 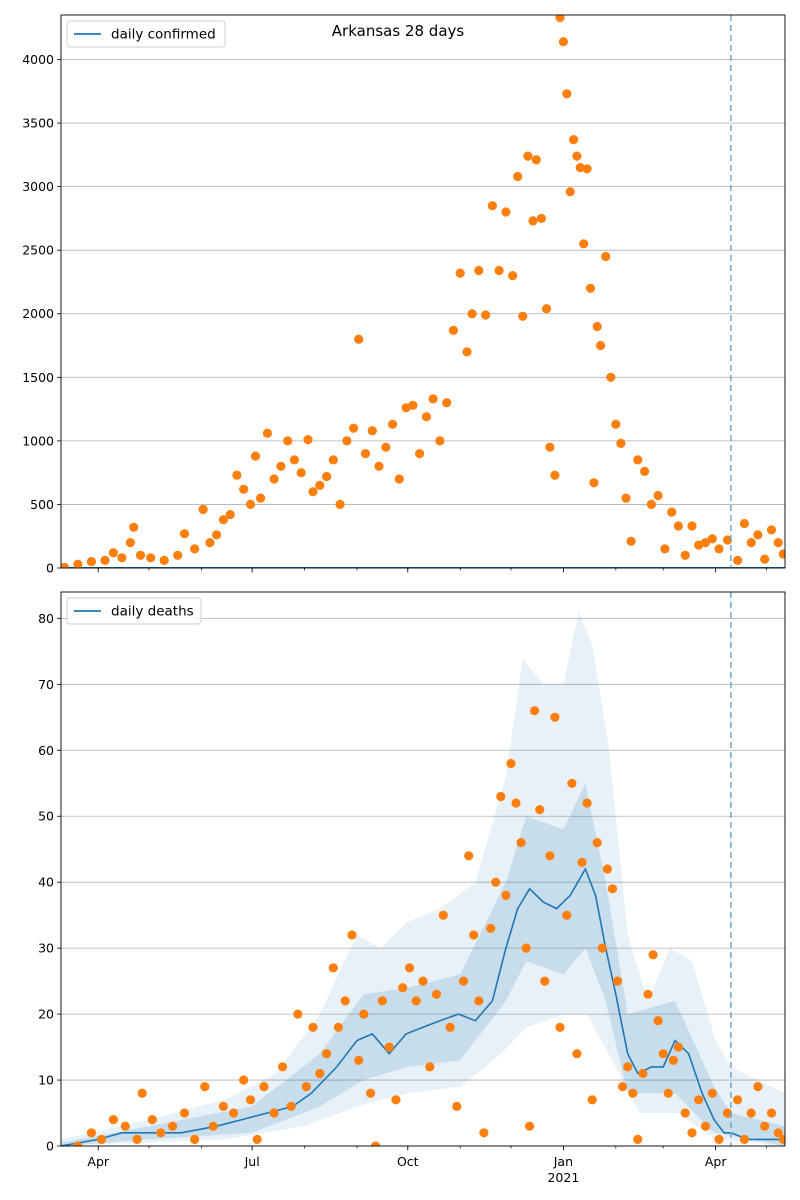 I want to click on legend-label: daily confirmed, so click(x=163, y=35).